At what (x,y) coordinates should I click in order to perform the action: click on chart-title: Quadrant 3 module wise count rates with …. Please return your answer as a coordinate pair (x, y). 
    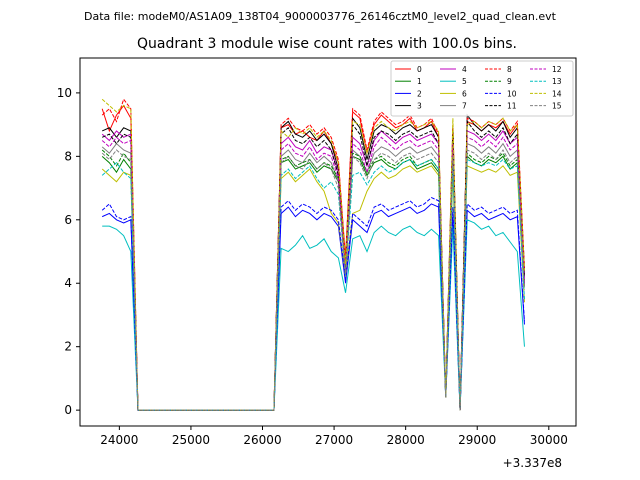
    Looking at the image, I should click on (327, 44).